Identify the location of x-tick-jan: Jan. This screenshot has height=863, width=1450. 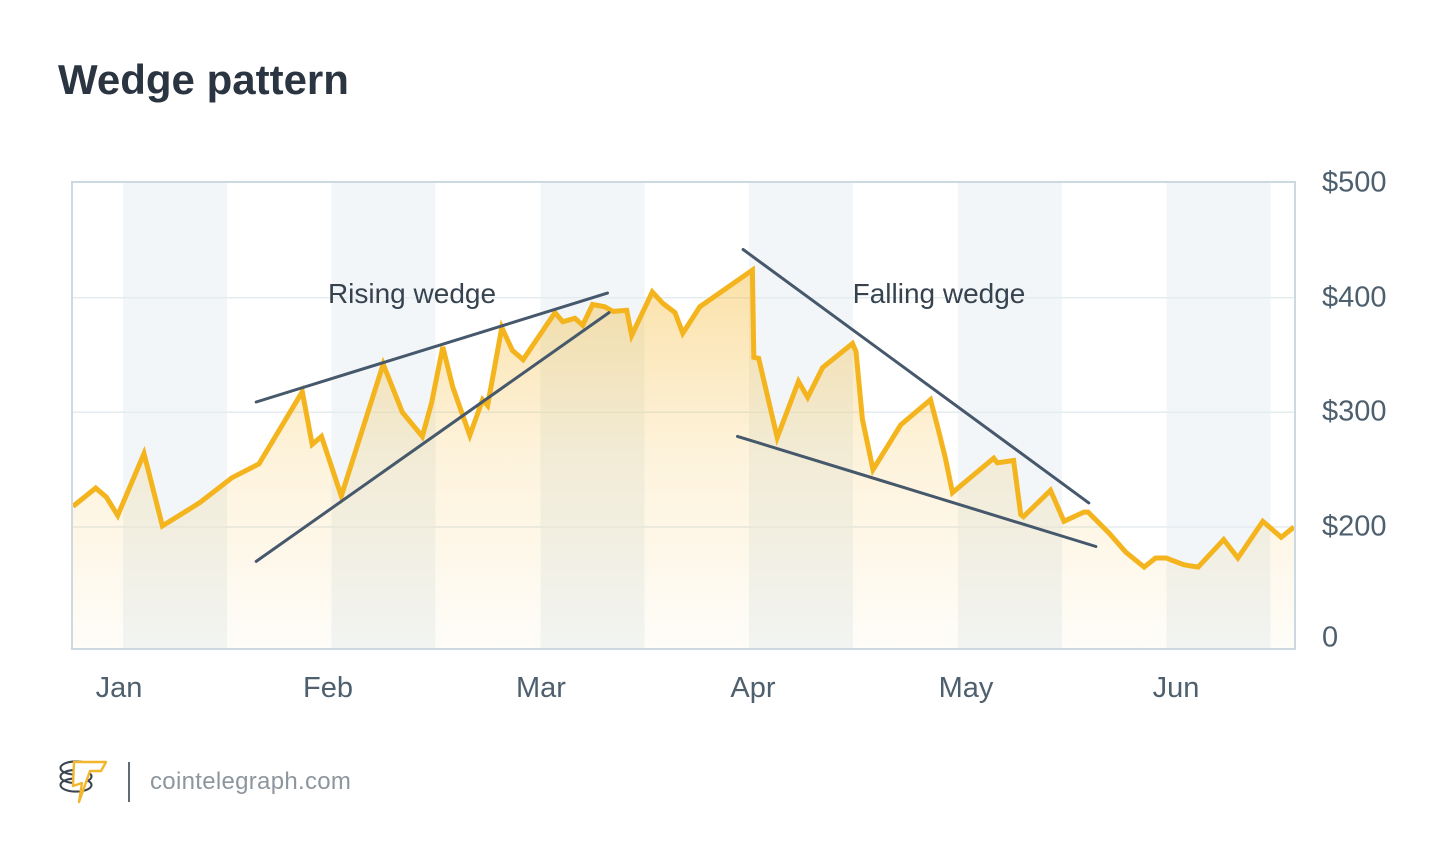
(119, 688).